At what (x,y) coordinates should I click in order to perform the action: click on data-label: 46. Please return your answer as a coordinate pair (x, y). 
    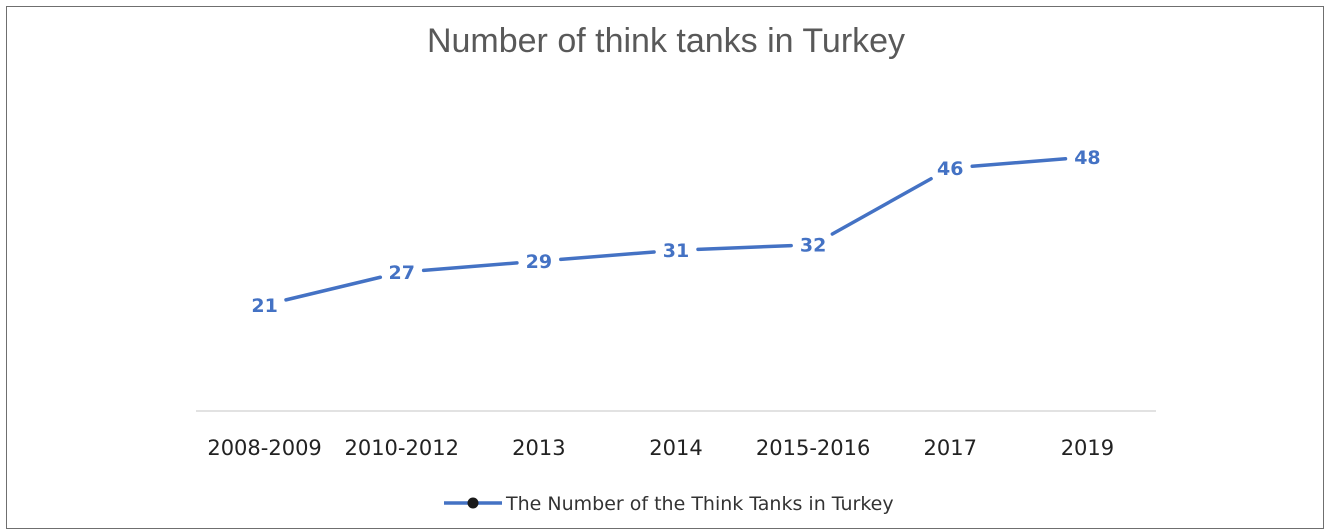
    Looking at the image, I should click on (950, 169).